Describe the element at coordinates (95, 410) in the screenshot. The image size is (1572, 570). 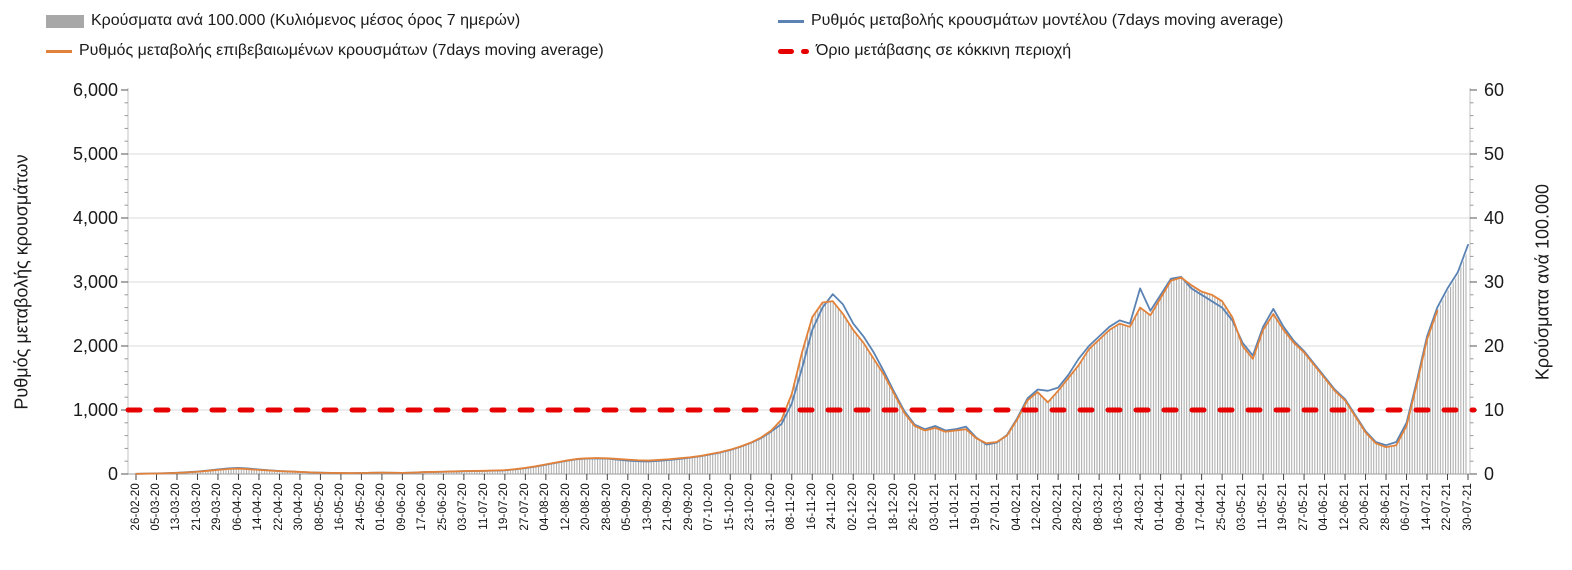
I see `y-axis-tick-label: 1,000` at that location.